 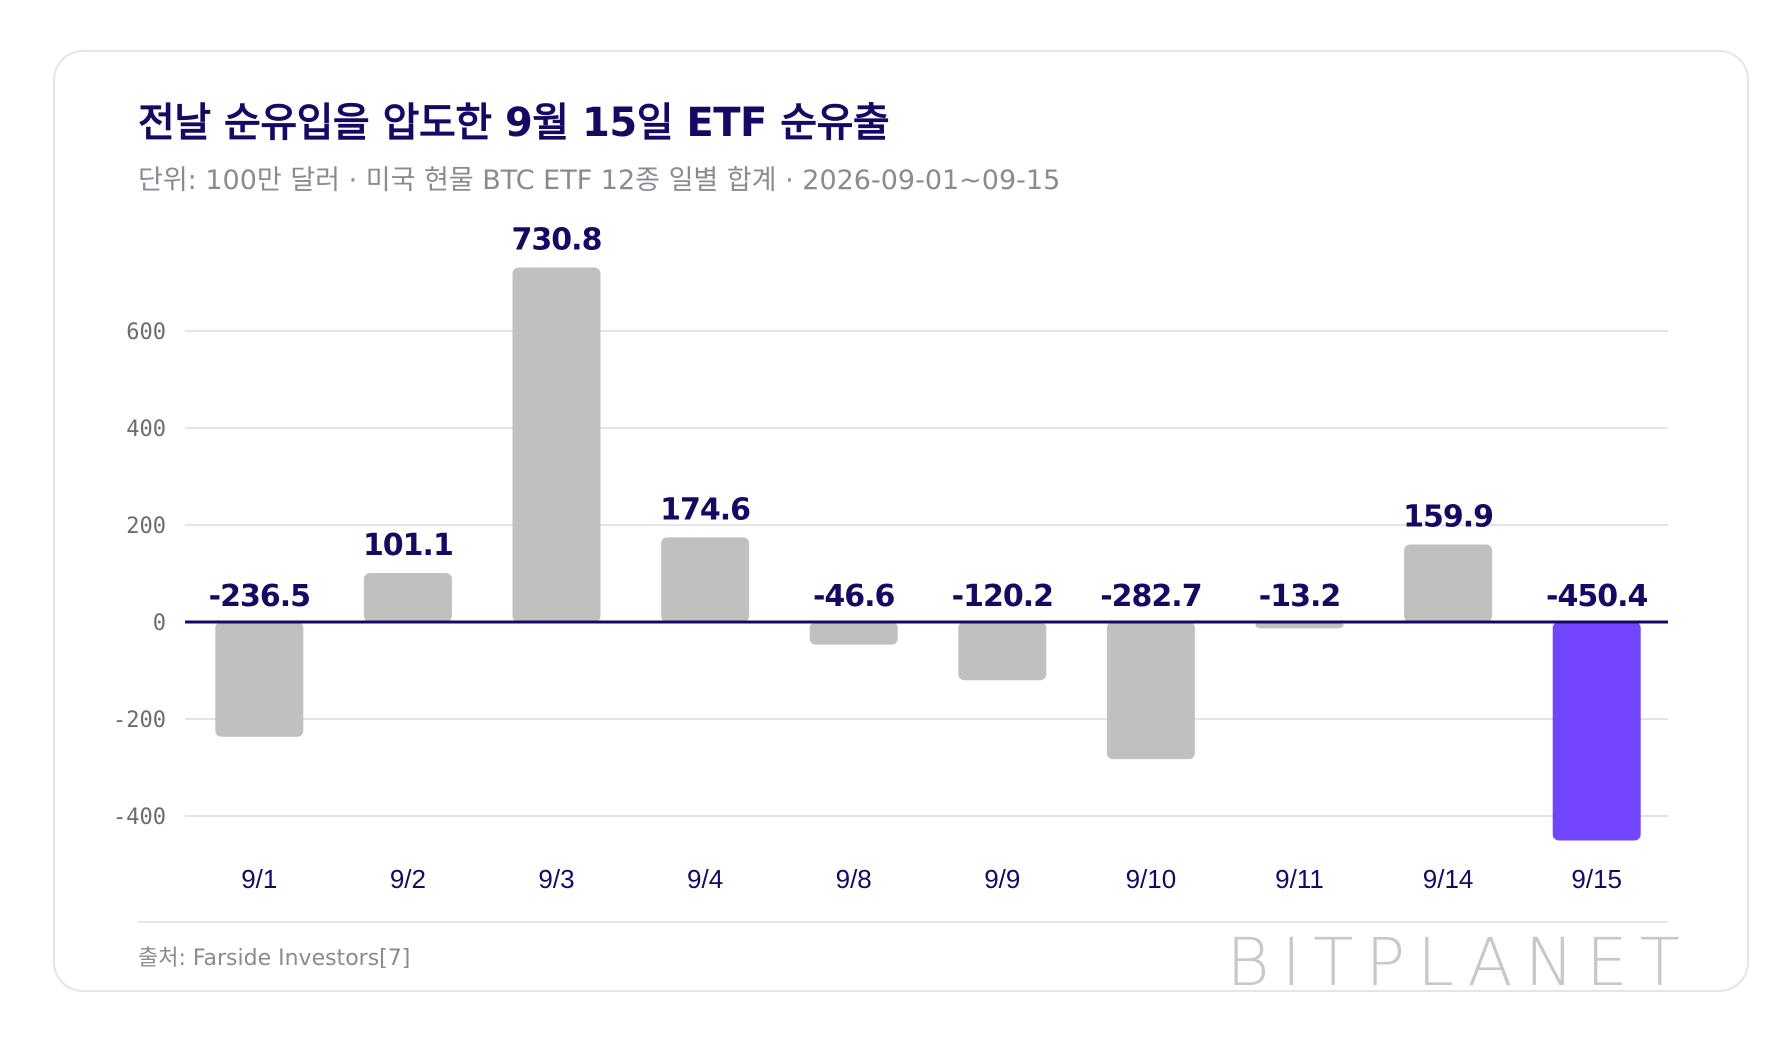 What do you see at coordinates (408, 879) in the screenshot?
I see `x-tick-label: 9/2` at bounding box center [408, 879].